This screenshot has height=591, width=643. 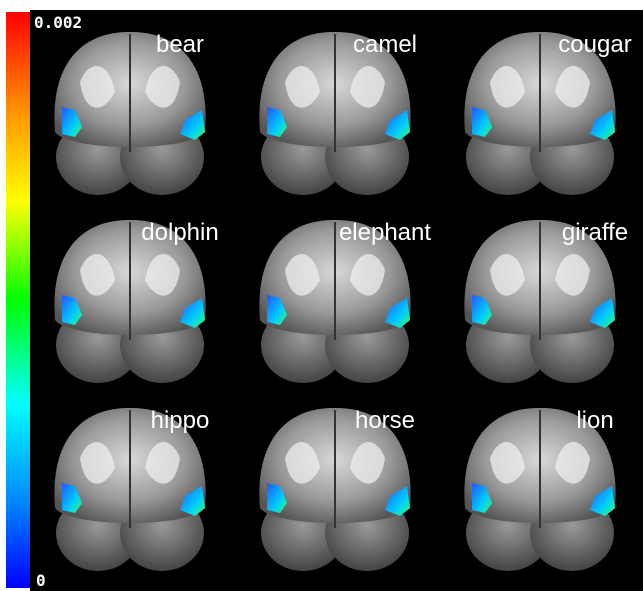 I want to click on panel-label: elephant, so click(x=385, y=232).